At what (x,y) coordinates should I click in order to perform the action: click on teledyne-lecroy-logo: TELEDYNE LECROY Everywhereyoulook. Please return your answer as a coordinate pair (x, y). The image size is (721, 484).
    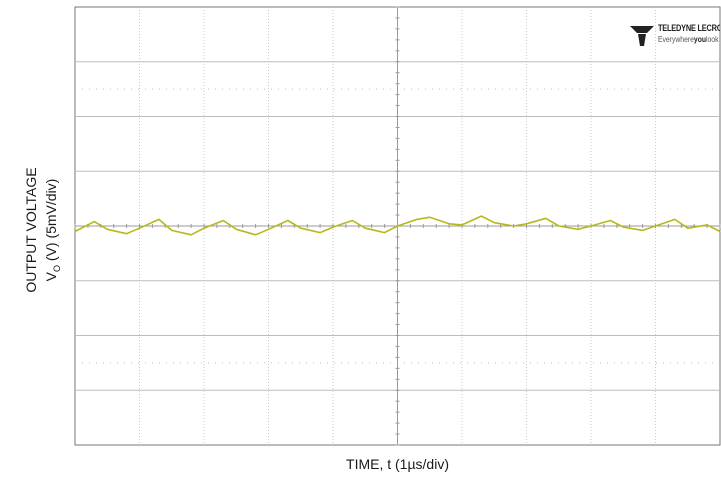
    Looking at the image, I should click on (674, 36).